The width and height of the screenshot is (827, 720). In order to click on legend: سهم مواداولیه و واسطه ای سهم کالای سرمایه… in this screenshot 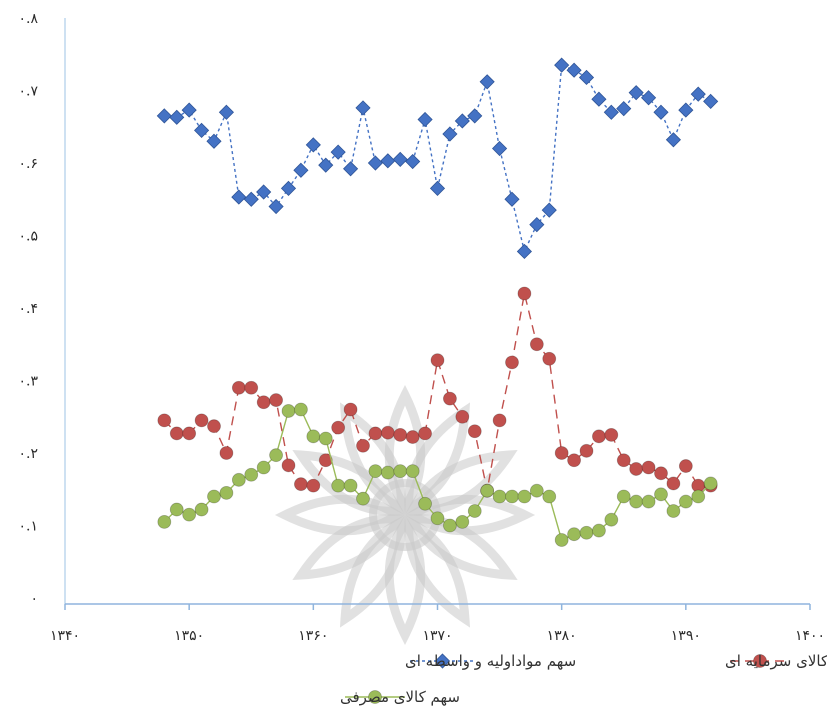, I will do `click(583, 679)`.